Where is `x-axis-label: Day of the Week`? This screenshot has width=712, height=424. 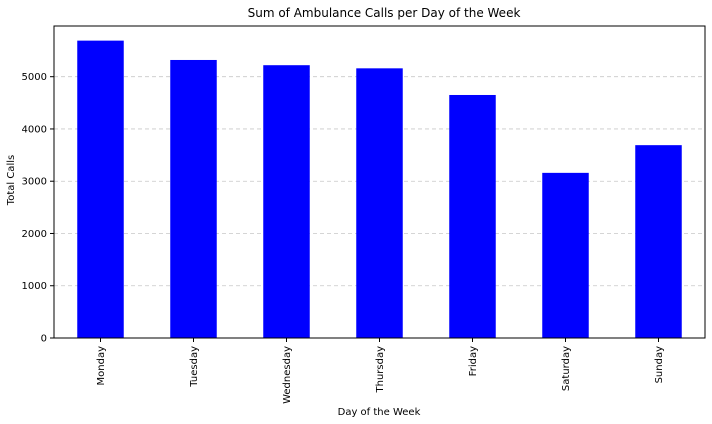 x-axis-label: Day of the Week is located at coordinates (379, 412).